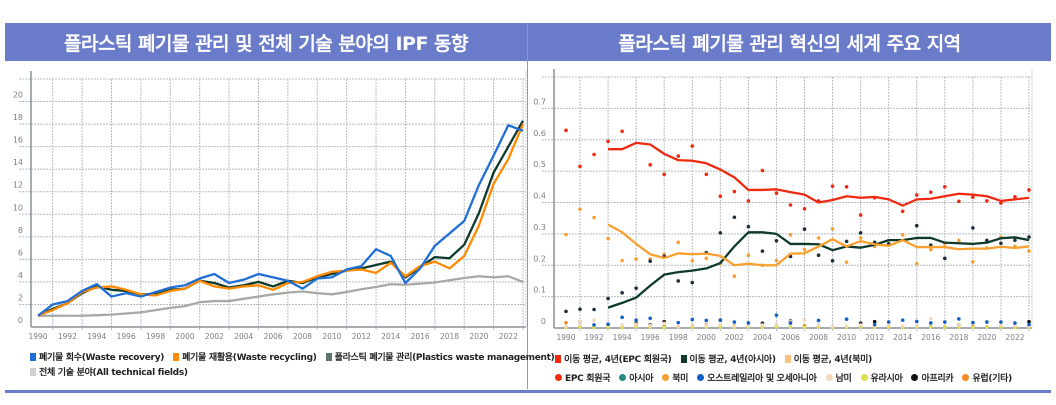 The width and height of the screenshot is (1056, 405). I want to click on right-x-tick-label: 1992, so click(594, 337).